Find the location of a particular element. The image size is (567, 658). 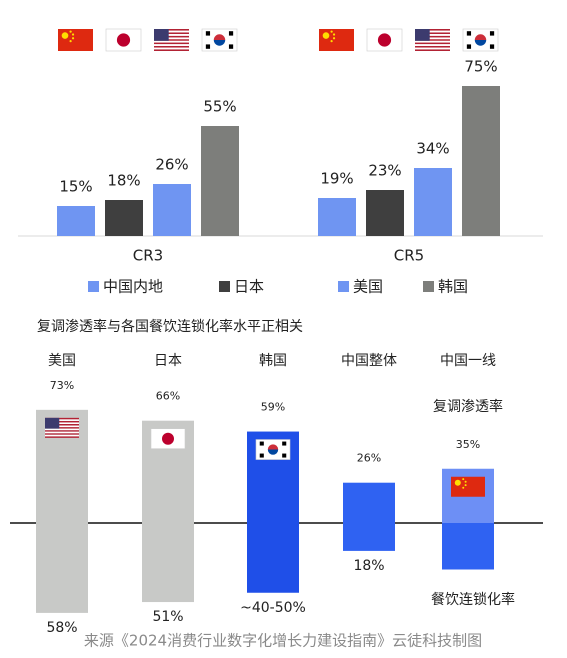

x-tick-label: 美国 is located at coordinates (62, 361).